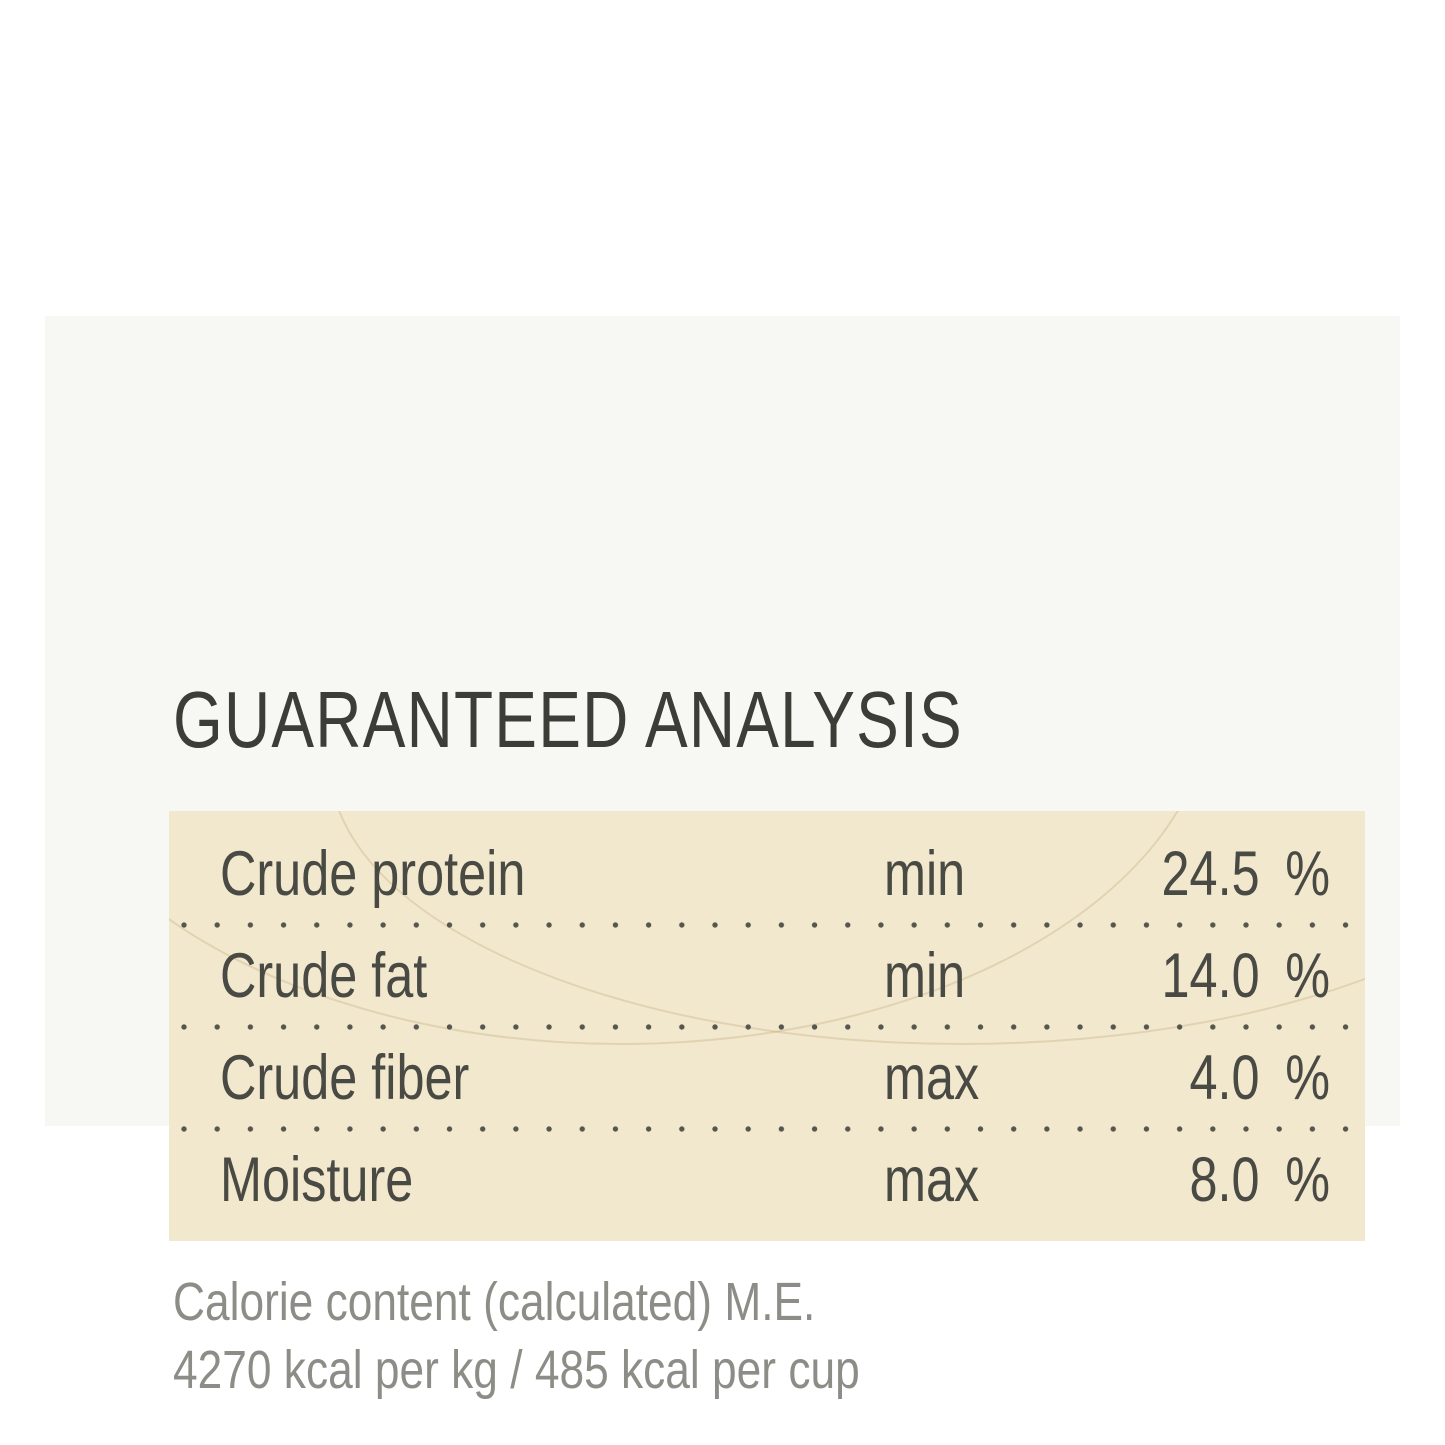 This screenshot has width=1445, height=1445. Describe the element at coordinates (568, 719) in the screenshot. I see `page-title: GUARANTEED ANALYSIS` at that location.